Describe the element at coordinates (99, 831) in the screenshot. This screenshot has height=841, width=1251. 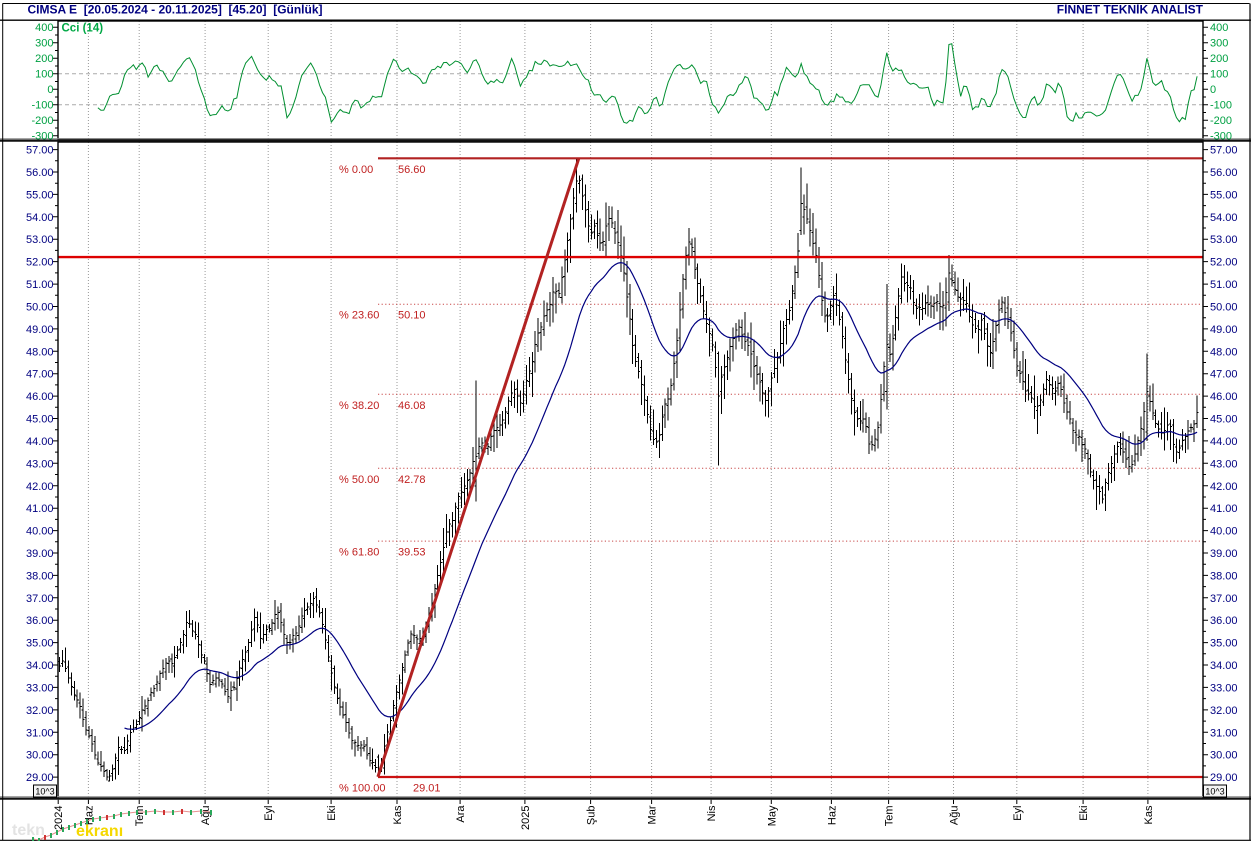
I see `svg-text: ekranı` at that location.